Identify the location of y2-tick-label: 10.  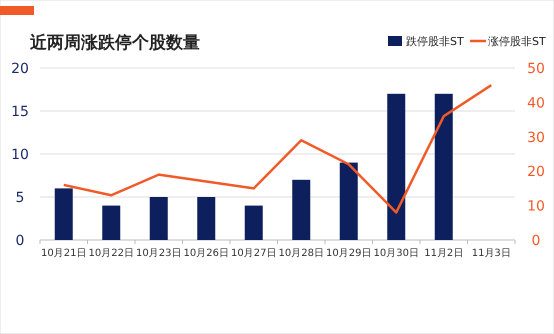
(536, 206).